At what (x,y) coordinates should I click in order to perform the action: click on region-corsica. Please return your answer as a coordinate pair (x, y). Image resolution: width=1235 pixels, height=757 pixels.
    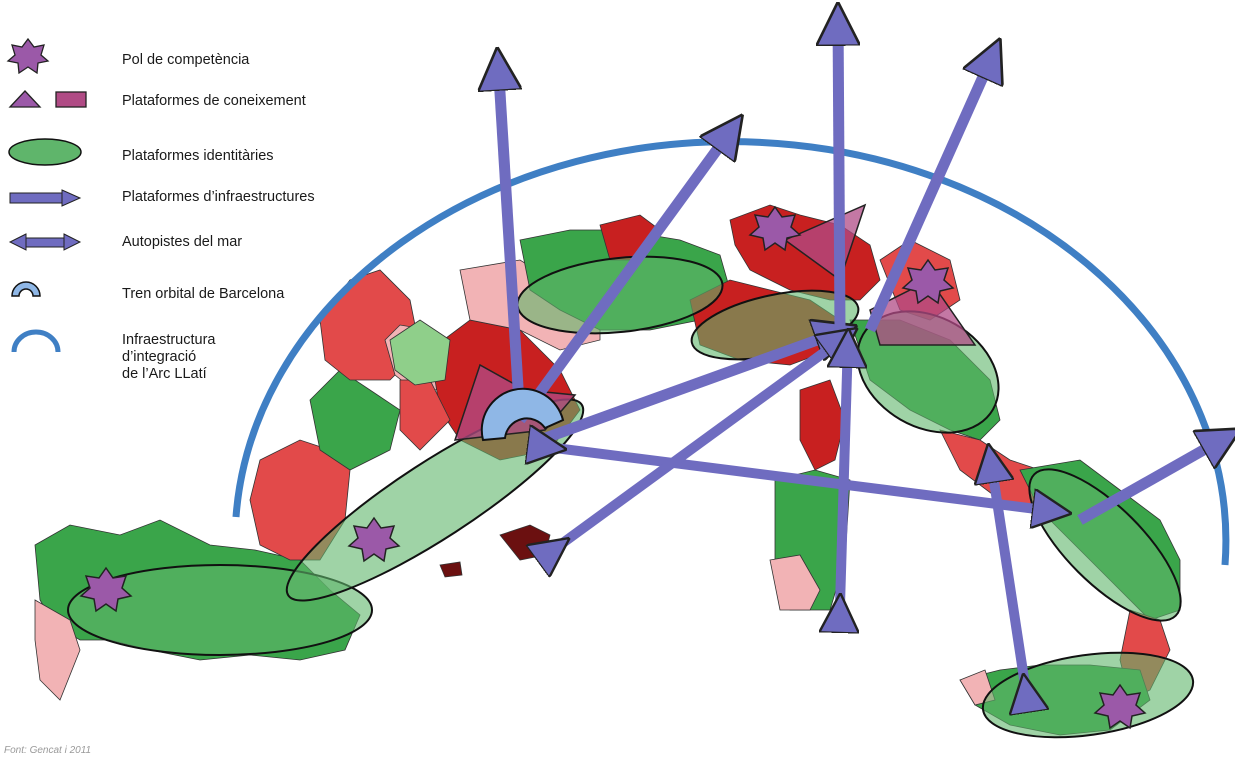
    Looking at the image, I should click on (822, 425).